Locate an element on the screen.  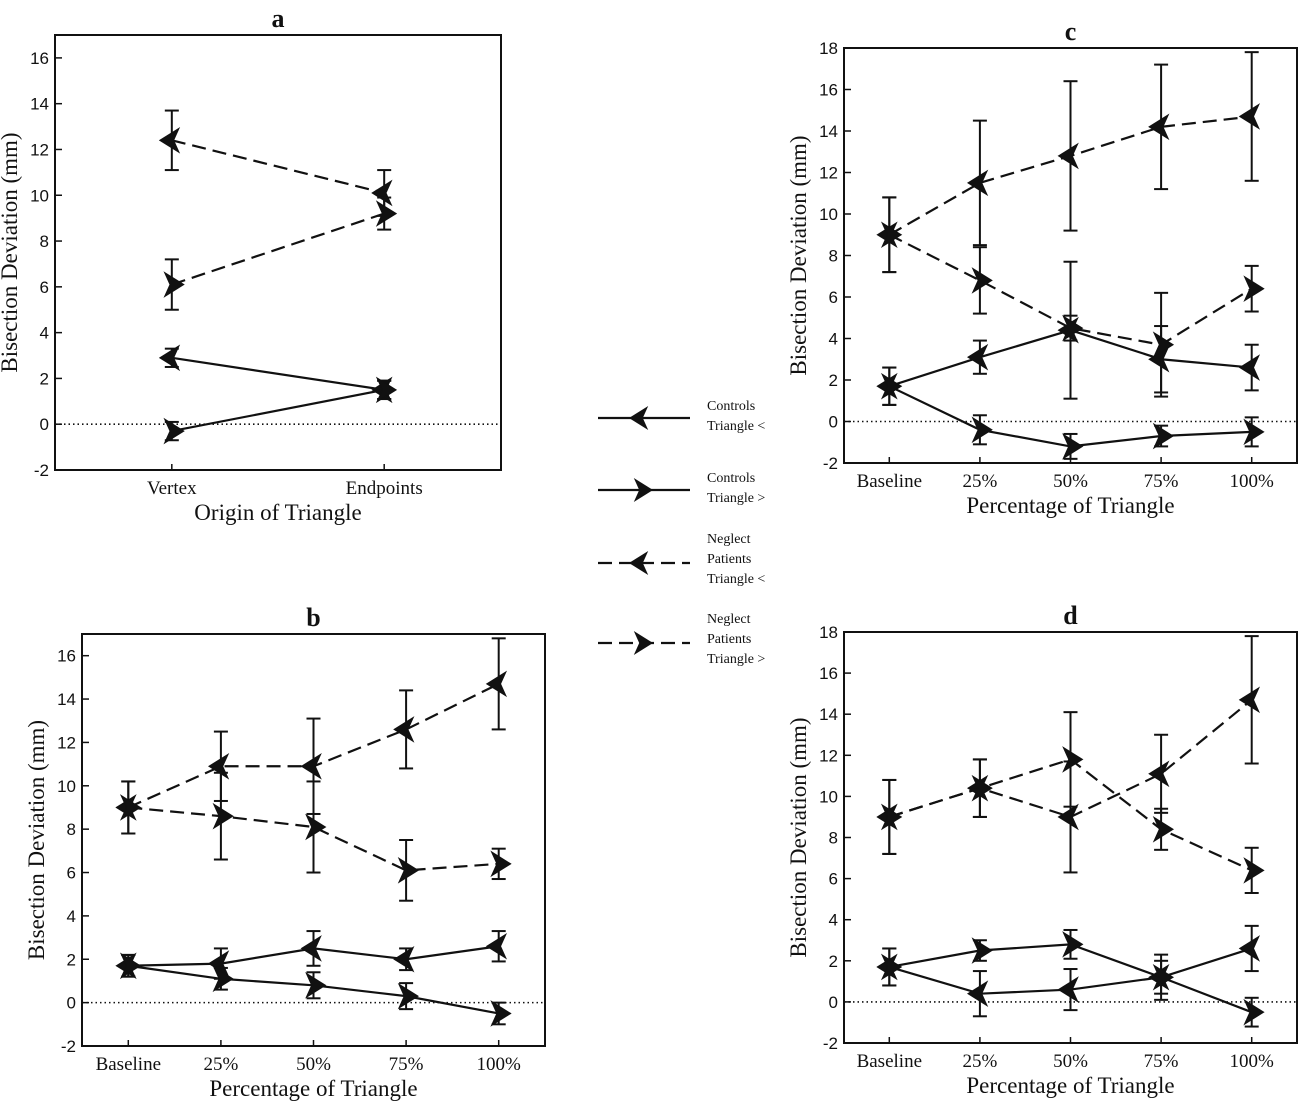
plot-frame is located at coordinates (278, 252).